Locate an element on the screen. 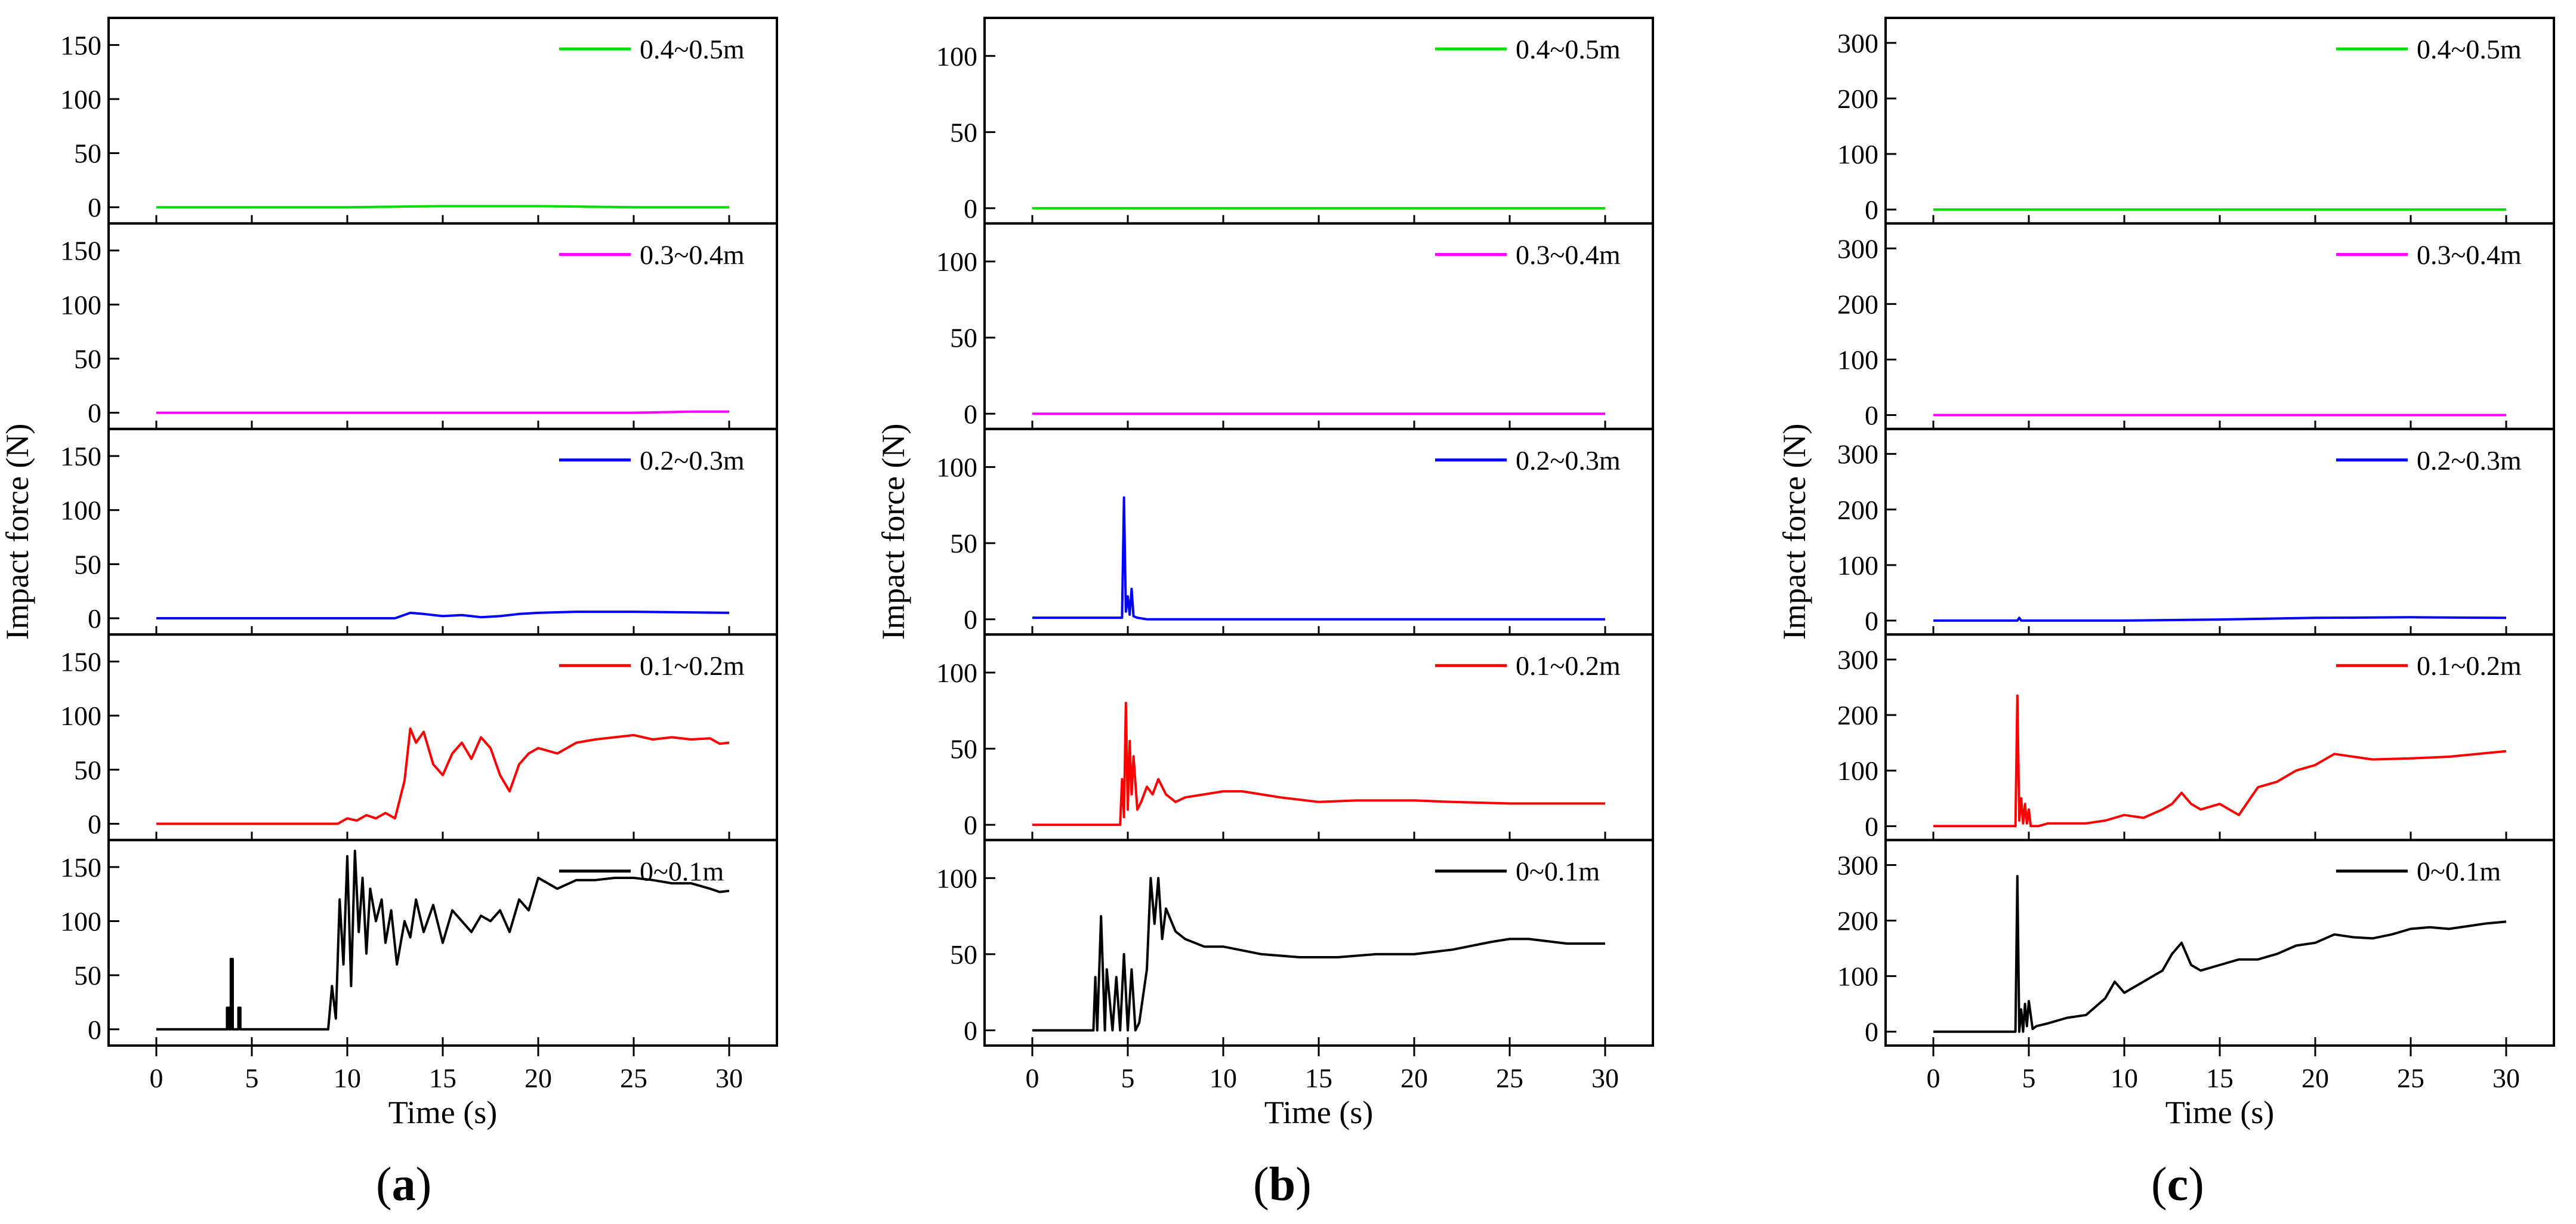 The image size is (2576, 1224). panel-label-c: (c) is located at coordinates (2177, 1184).